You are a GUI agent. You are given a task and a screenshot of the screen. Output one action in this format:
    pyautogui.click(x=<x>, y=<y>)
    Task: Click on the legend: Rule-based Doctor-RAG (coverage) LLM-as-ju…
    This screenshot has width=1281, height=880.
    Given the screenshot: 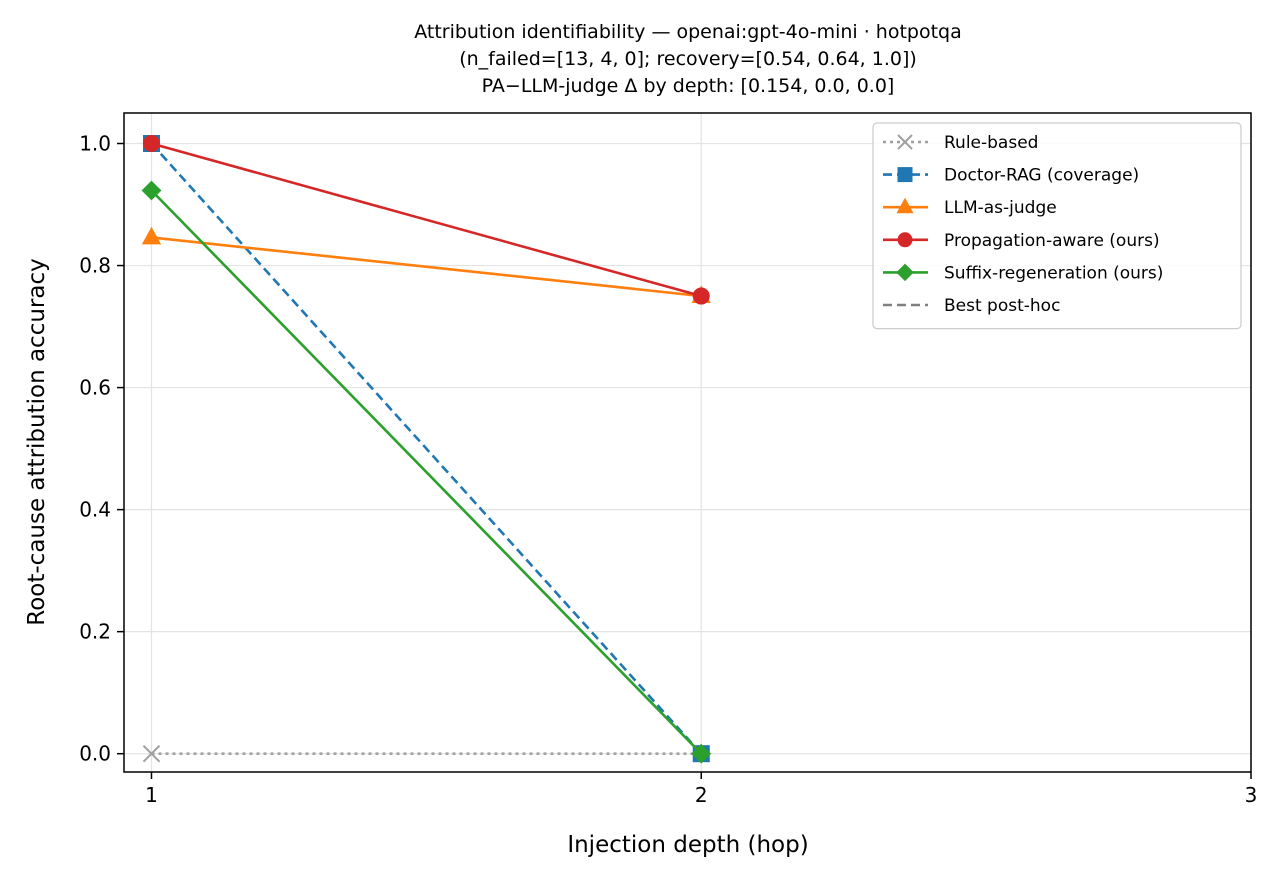 What is the action you would take?
    pyautogui.click(x=1057, y=226)
    